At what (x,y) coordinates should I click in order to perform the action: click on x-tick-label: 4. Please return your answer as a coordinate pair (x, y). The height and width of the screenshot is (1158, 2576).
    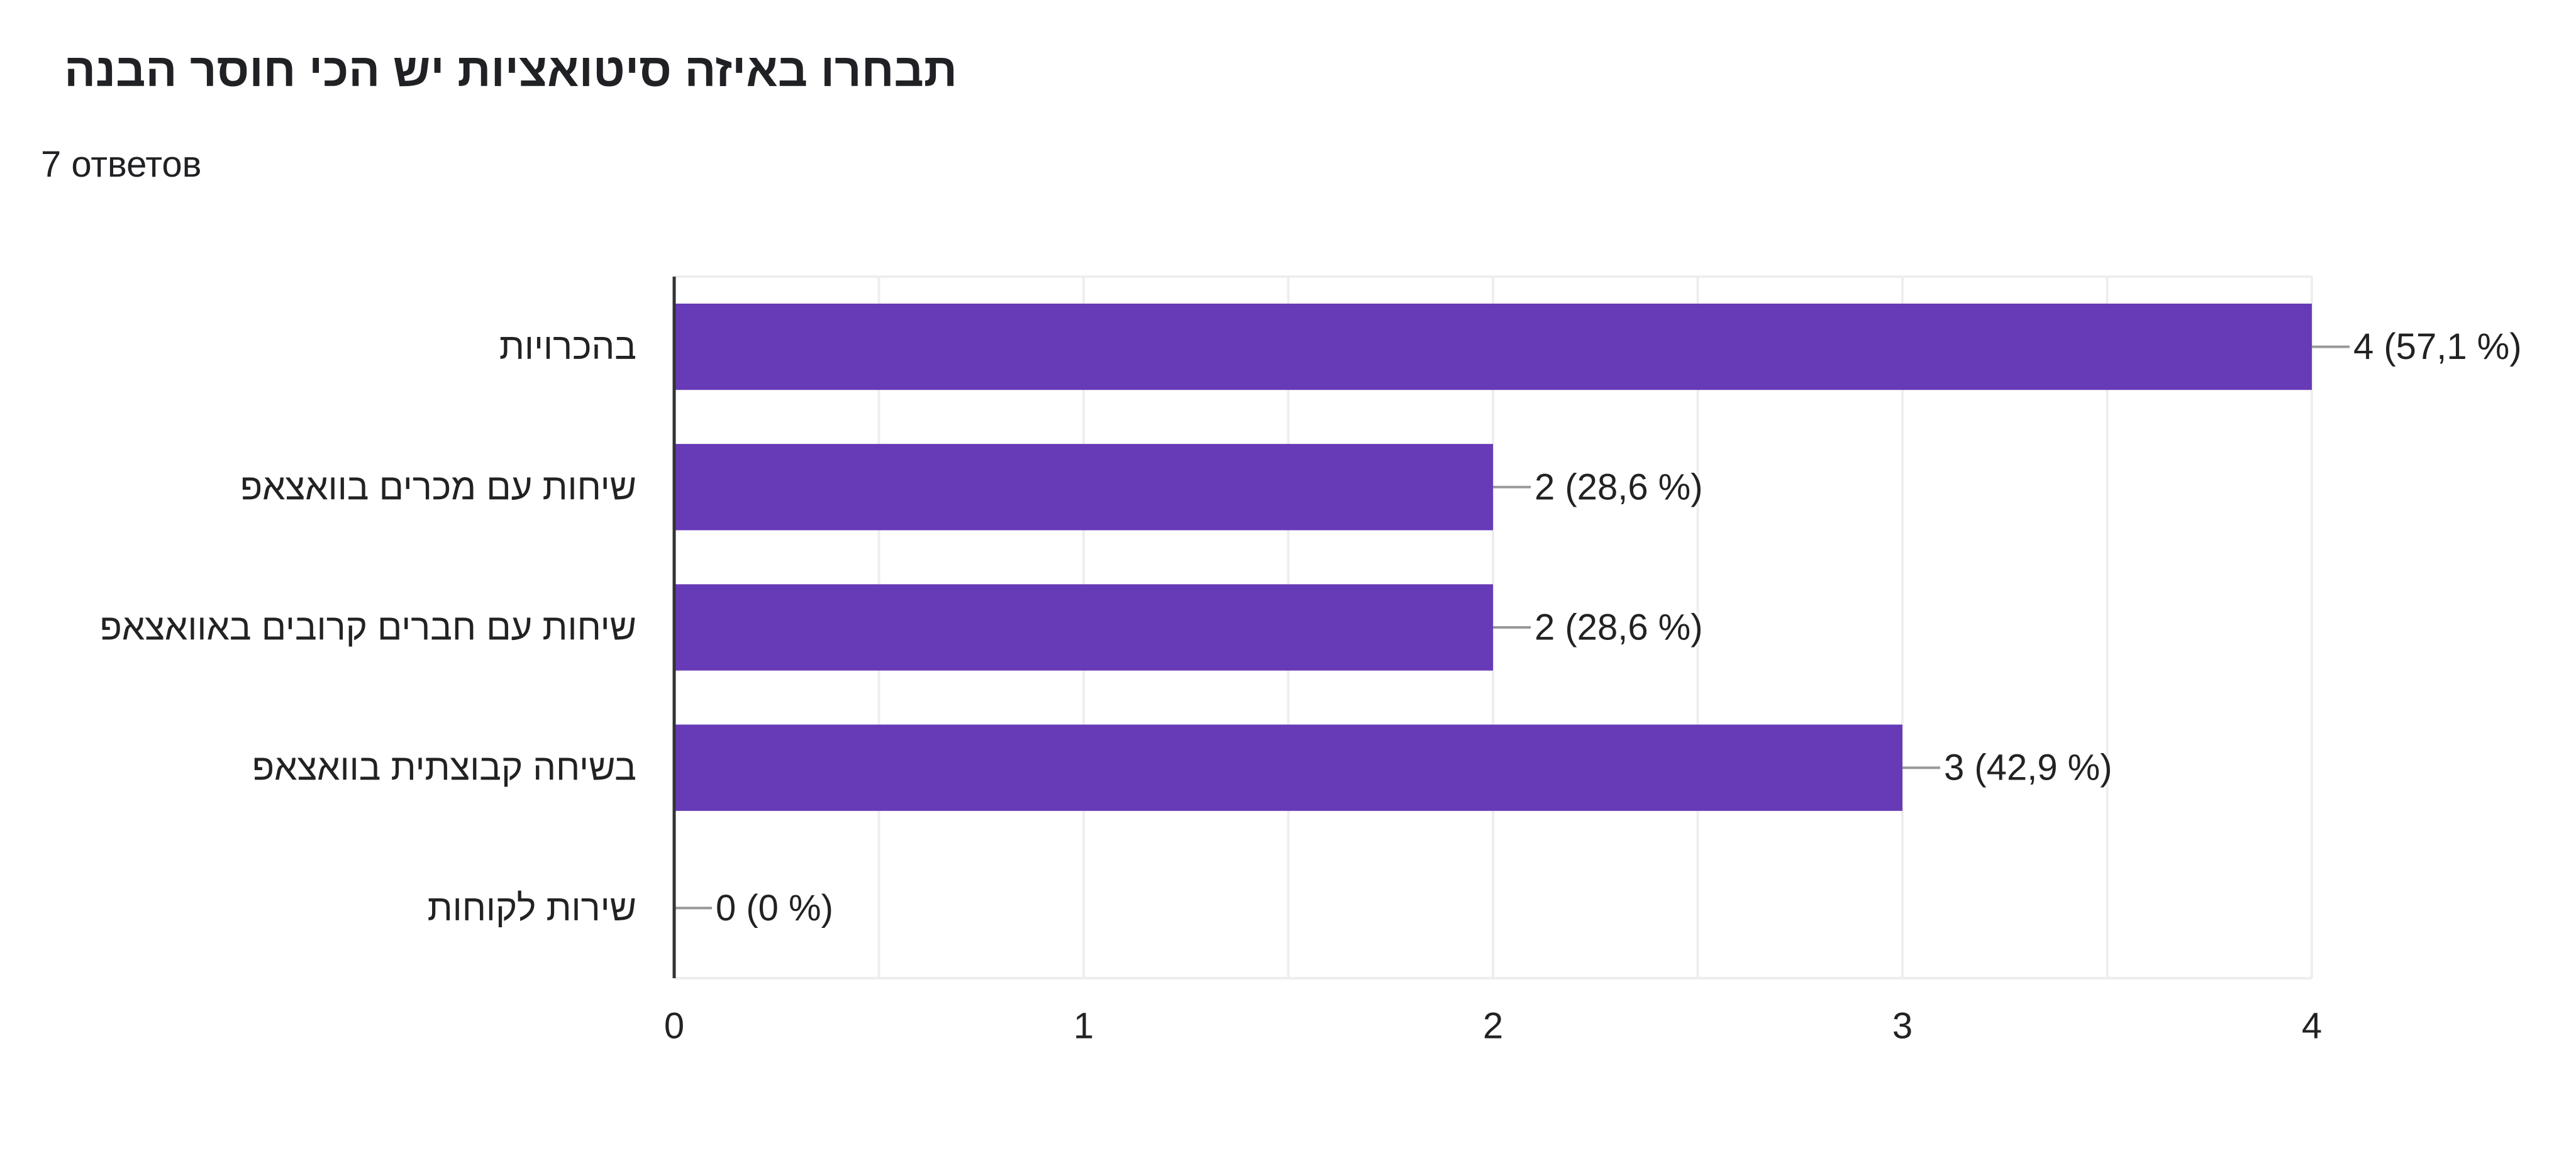
    Looking at the image, I should click on (2312, 1026).